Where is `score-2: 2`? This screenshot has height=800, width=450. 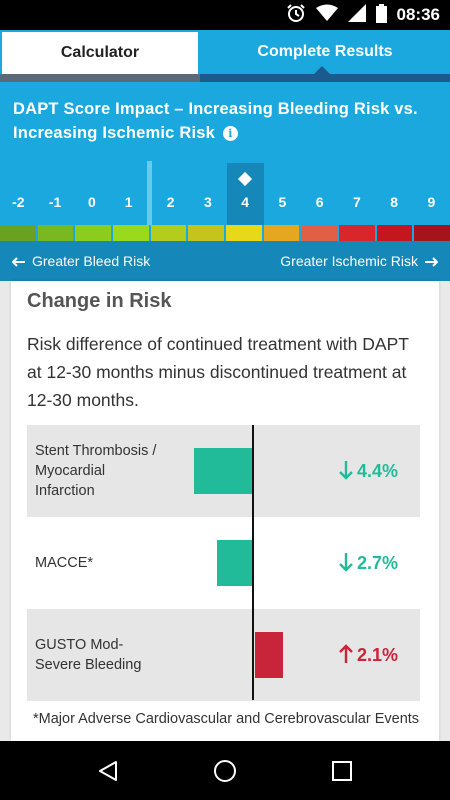
score-2: 2 is located at coordinates (170, 194).